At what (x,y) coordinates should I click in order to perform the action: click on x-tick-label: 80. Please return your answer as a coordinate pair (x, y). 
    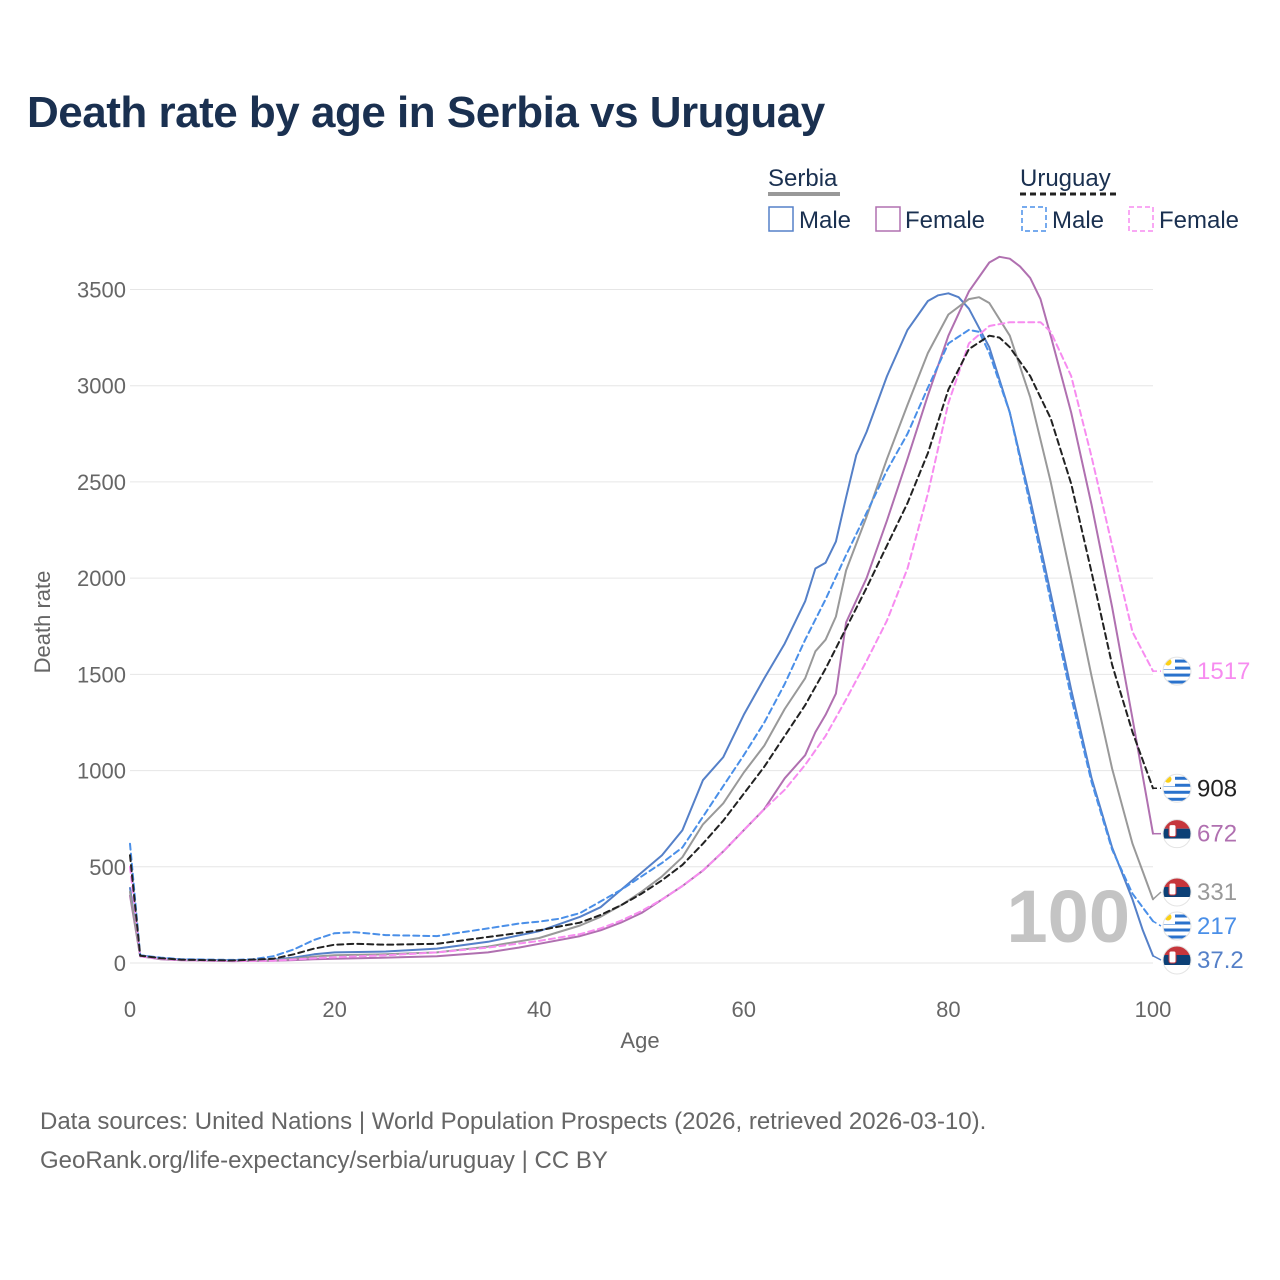
    Looking at the image, I should click on (948, 1009).